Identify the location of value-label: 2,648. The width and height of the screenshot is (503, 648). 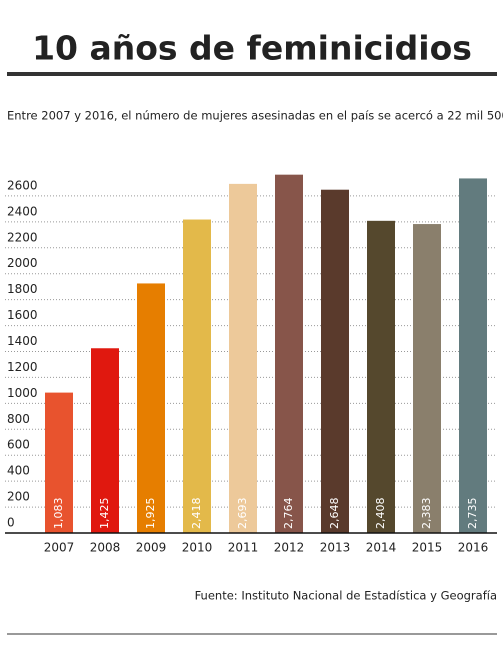
(334, 514).